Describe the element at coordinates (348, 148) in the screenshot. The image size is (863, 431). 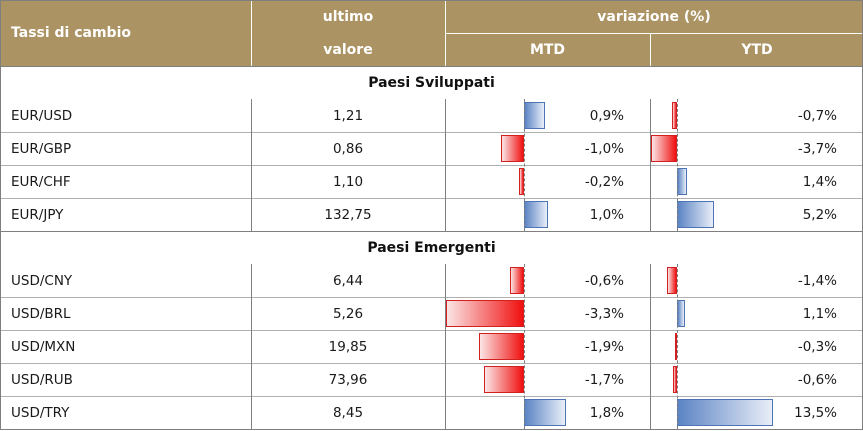
I see `last-value: 0,86` at that location.